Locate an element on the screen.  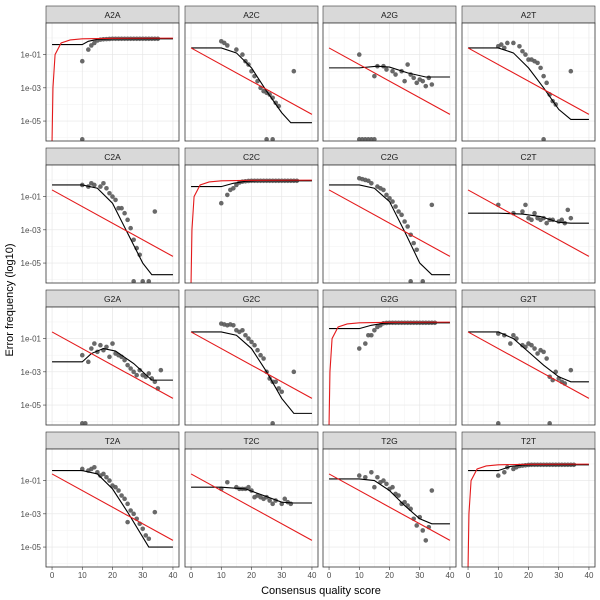
facet-strip-label: G2C is located at coordinates (251, 299).